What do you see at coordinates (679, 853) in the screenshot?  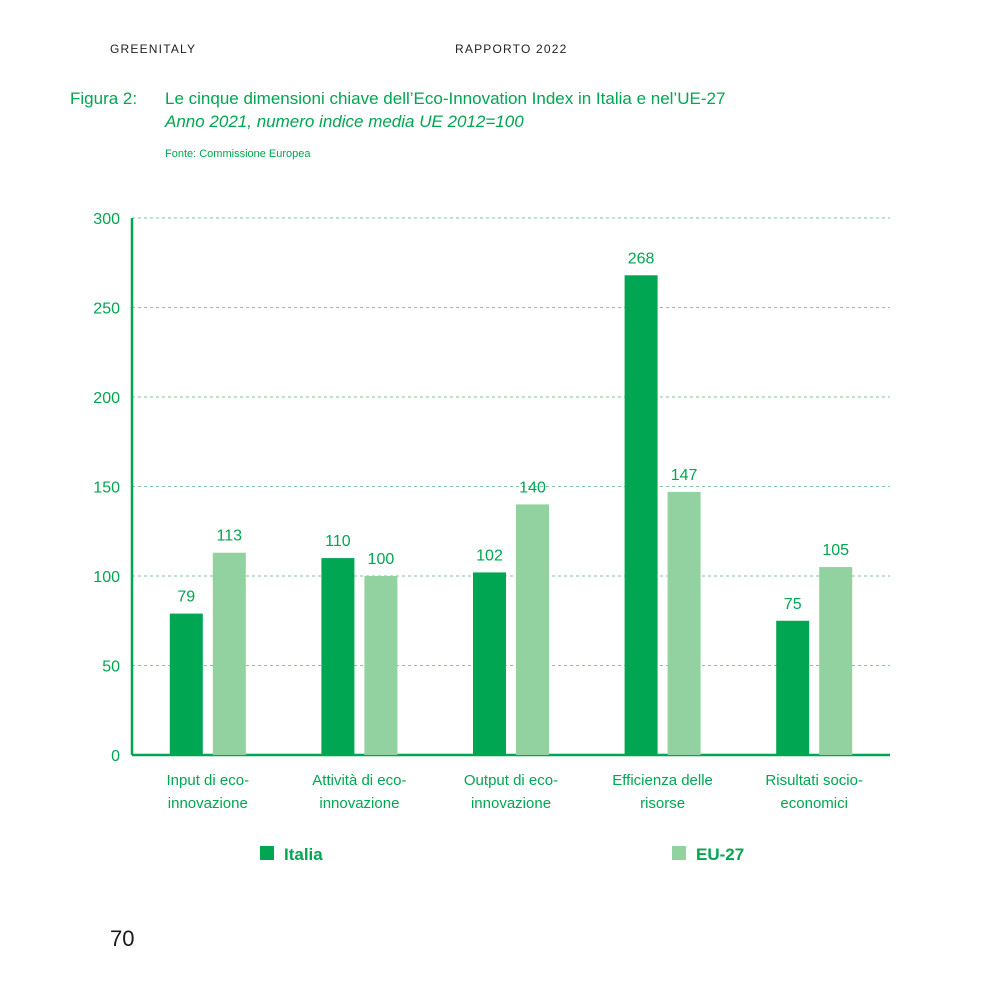 I see `legend-swatch-eu27` at bounding box center [679, 853].